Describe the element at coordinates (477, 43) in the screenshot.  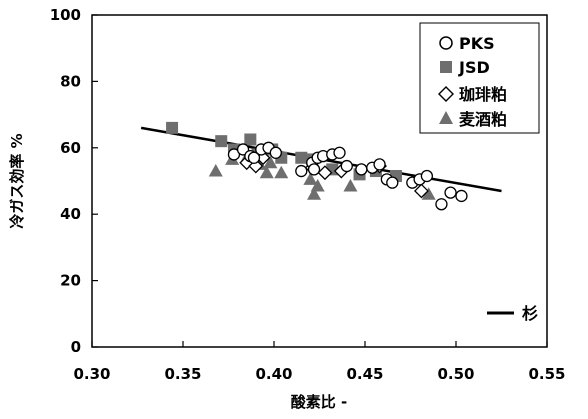
I see `legend-label-pks: PKS` at that location.